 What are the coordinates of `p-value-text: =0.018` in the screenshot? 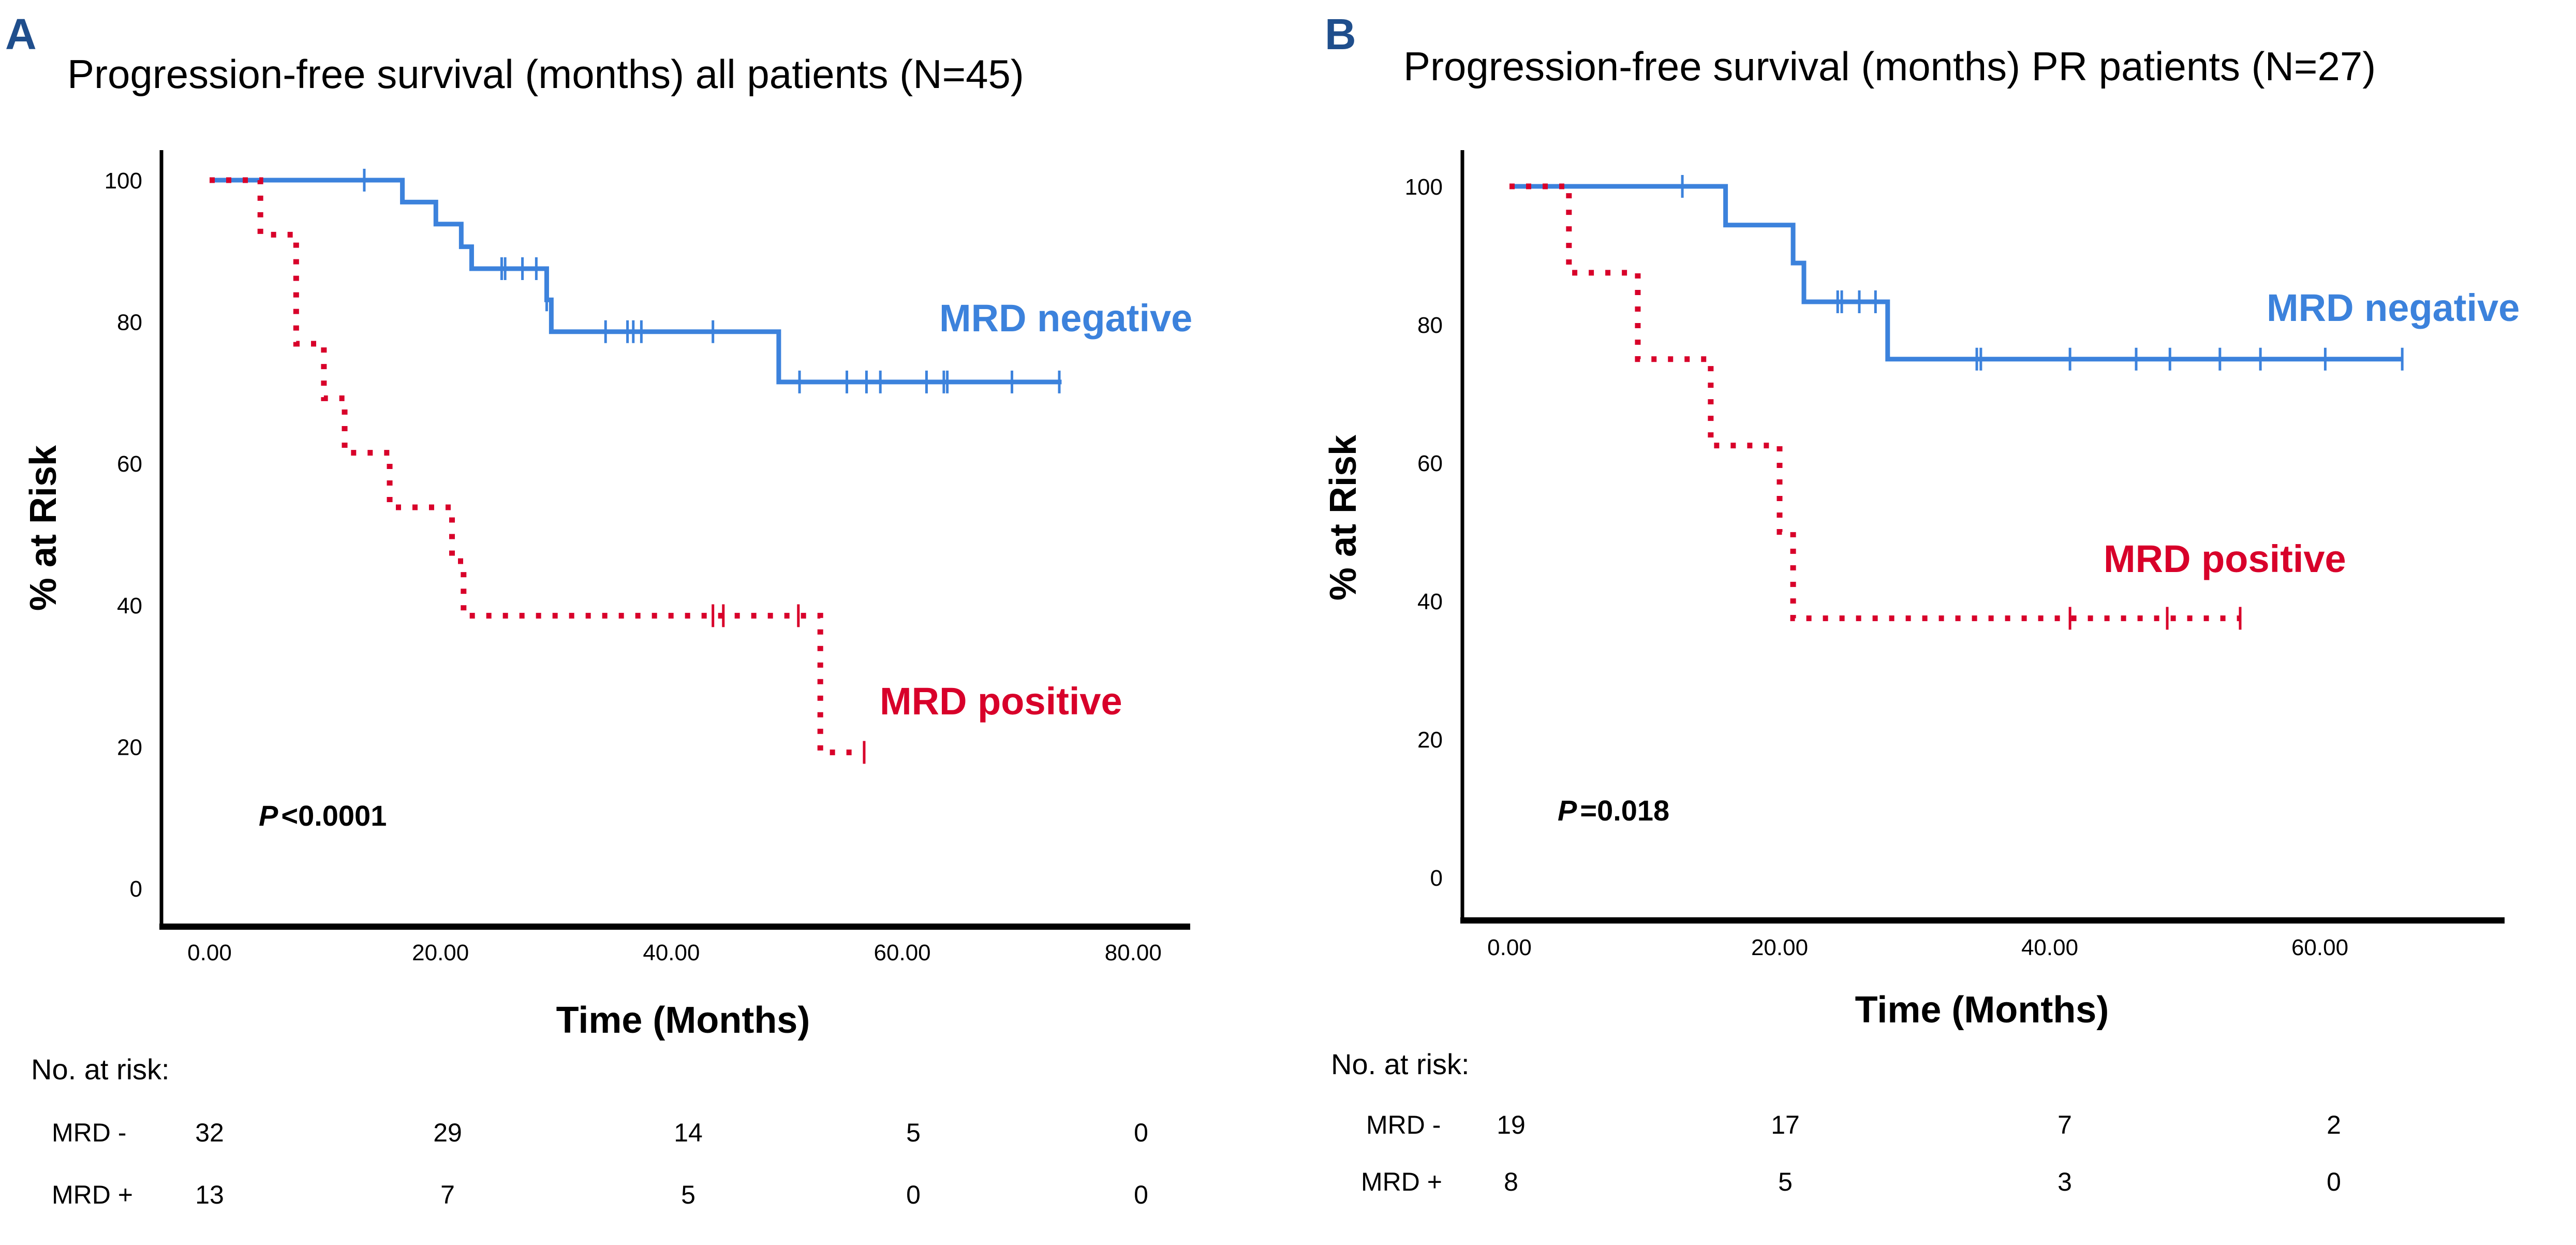 It's located at (1624, 810).